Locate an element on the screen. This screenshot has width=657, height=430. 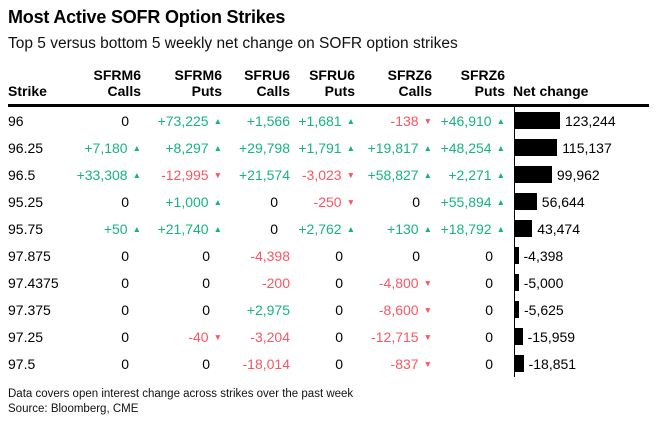
value-text: -837 is located at coordinates (404, 363).